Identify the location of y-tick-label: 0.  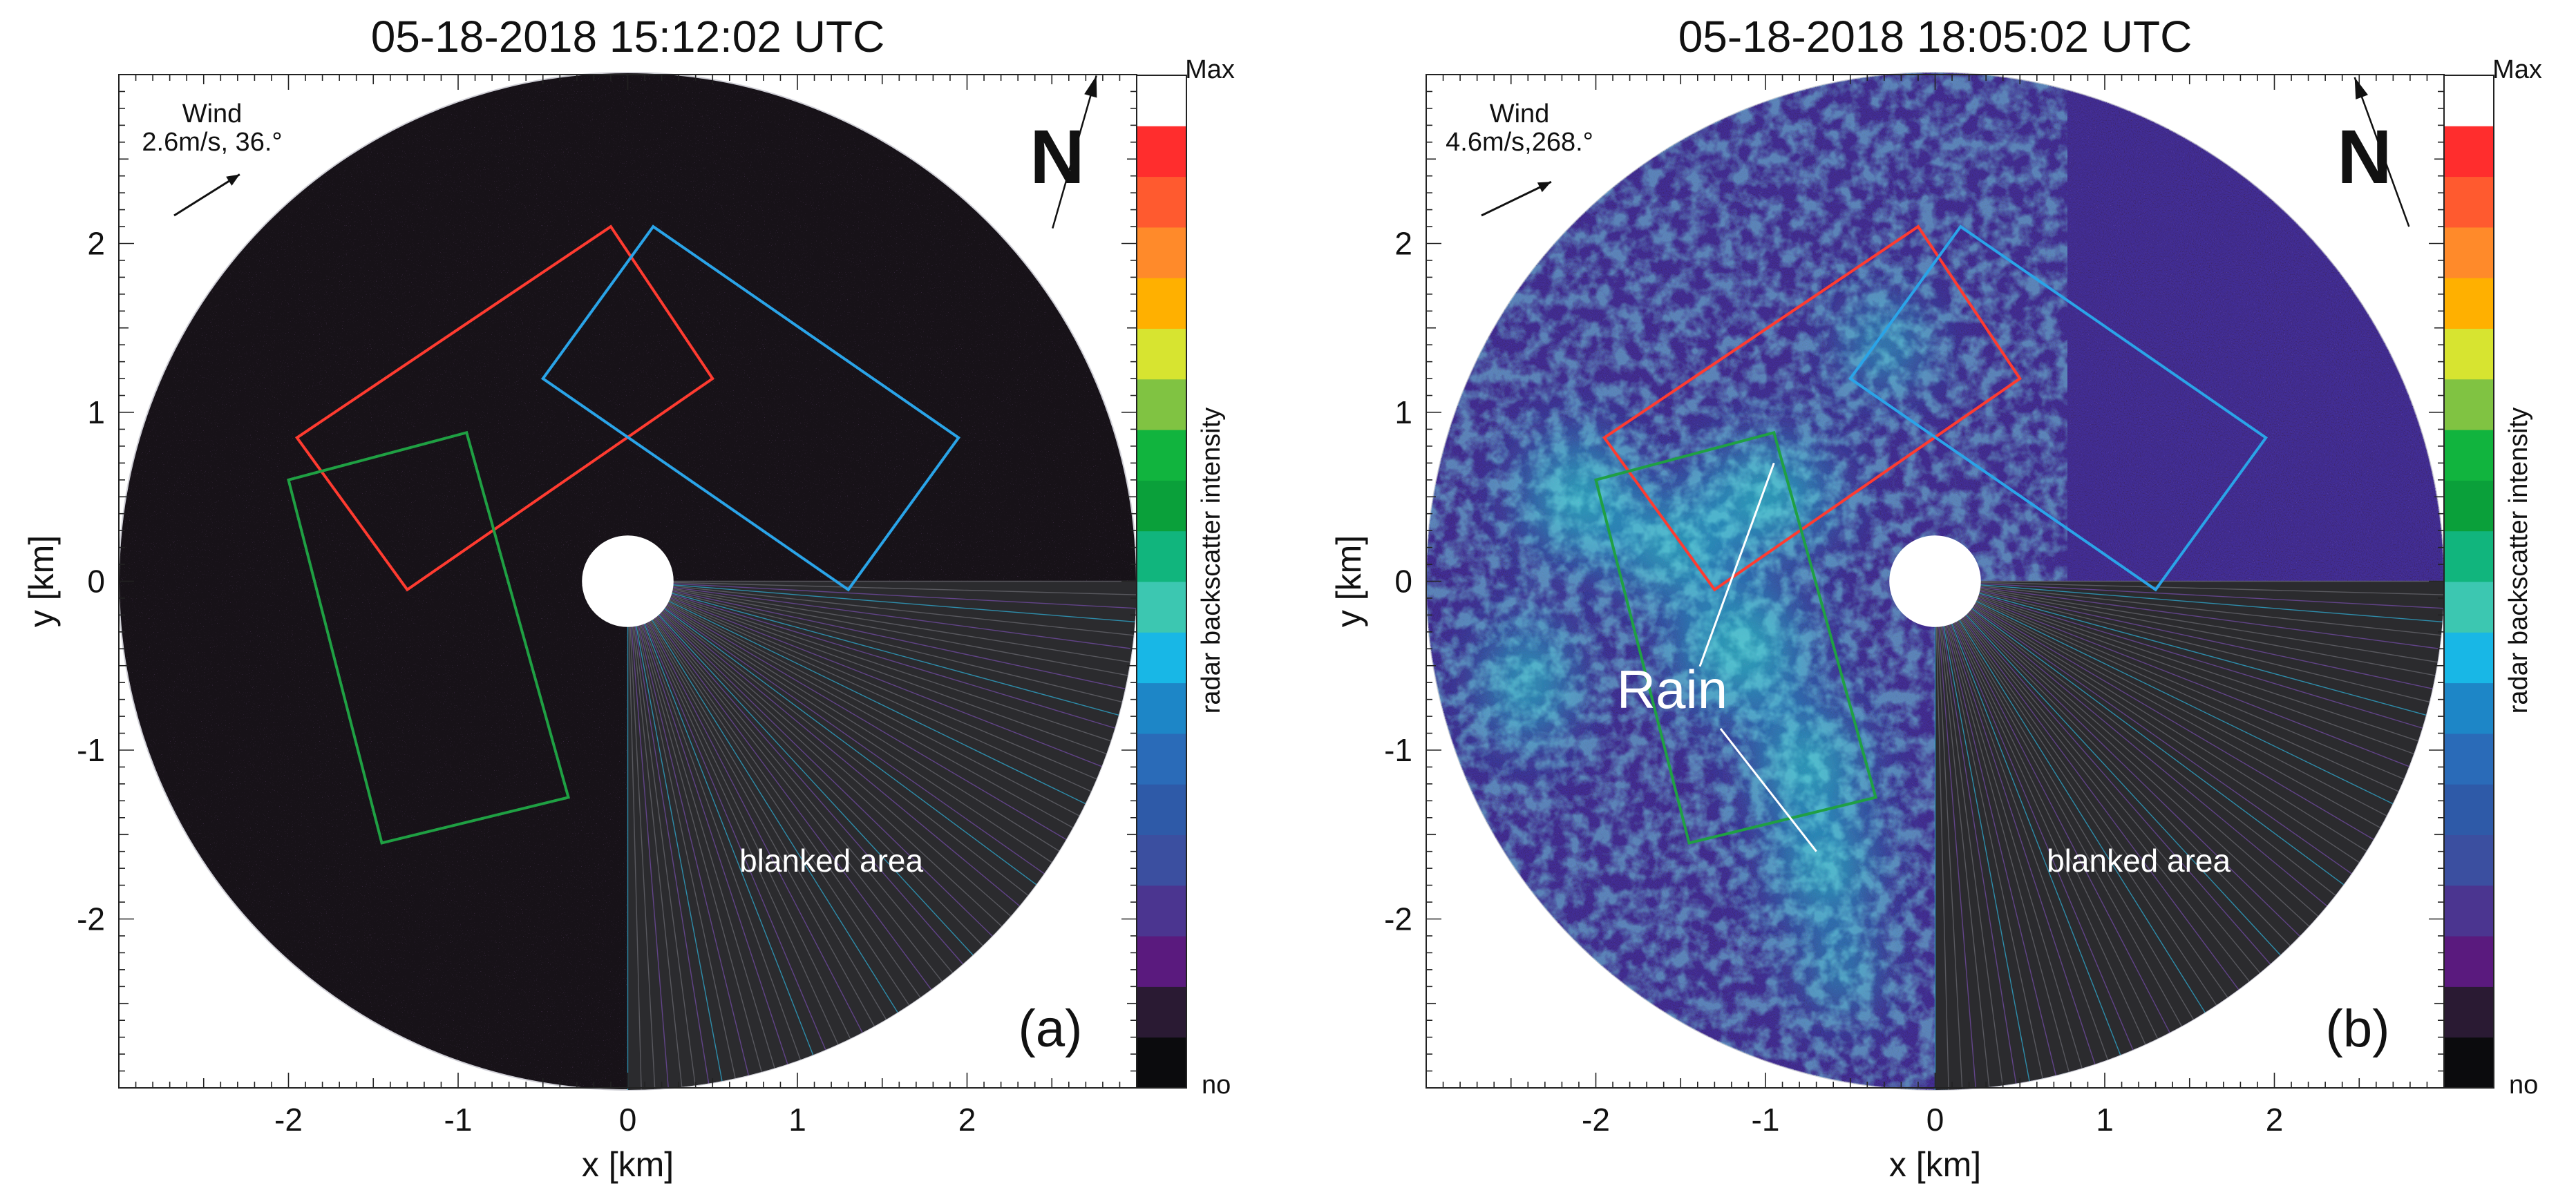
(1403, 582).